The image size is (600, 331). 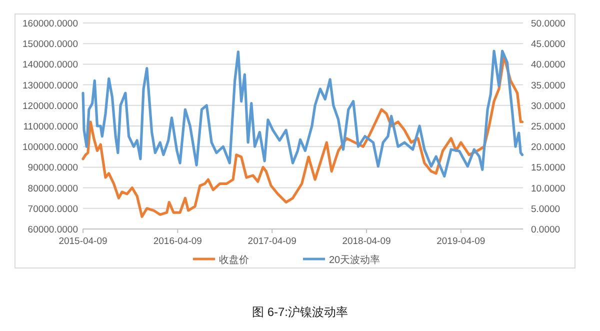 I want to click on y2-tick-label: 40.0000, so click(x=548, y=65).